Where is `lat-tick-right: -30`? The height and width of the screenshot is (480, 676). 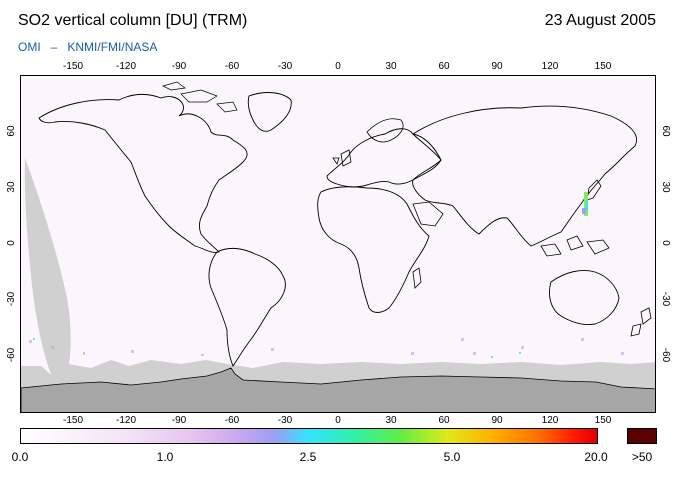 lat-tick-right: -30 is located at coordinates (665, 299).